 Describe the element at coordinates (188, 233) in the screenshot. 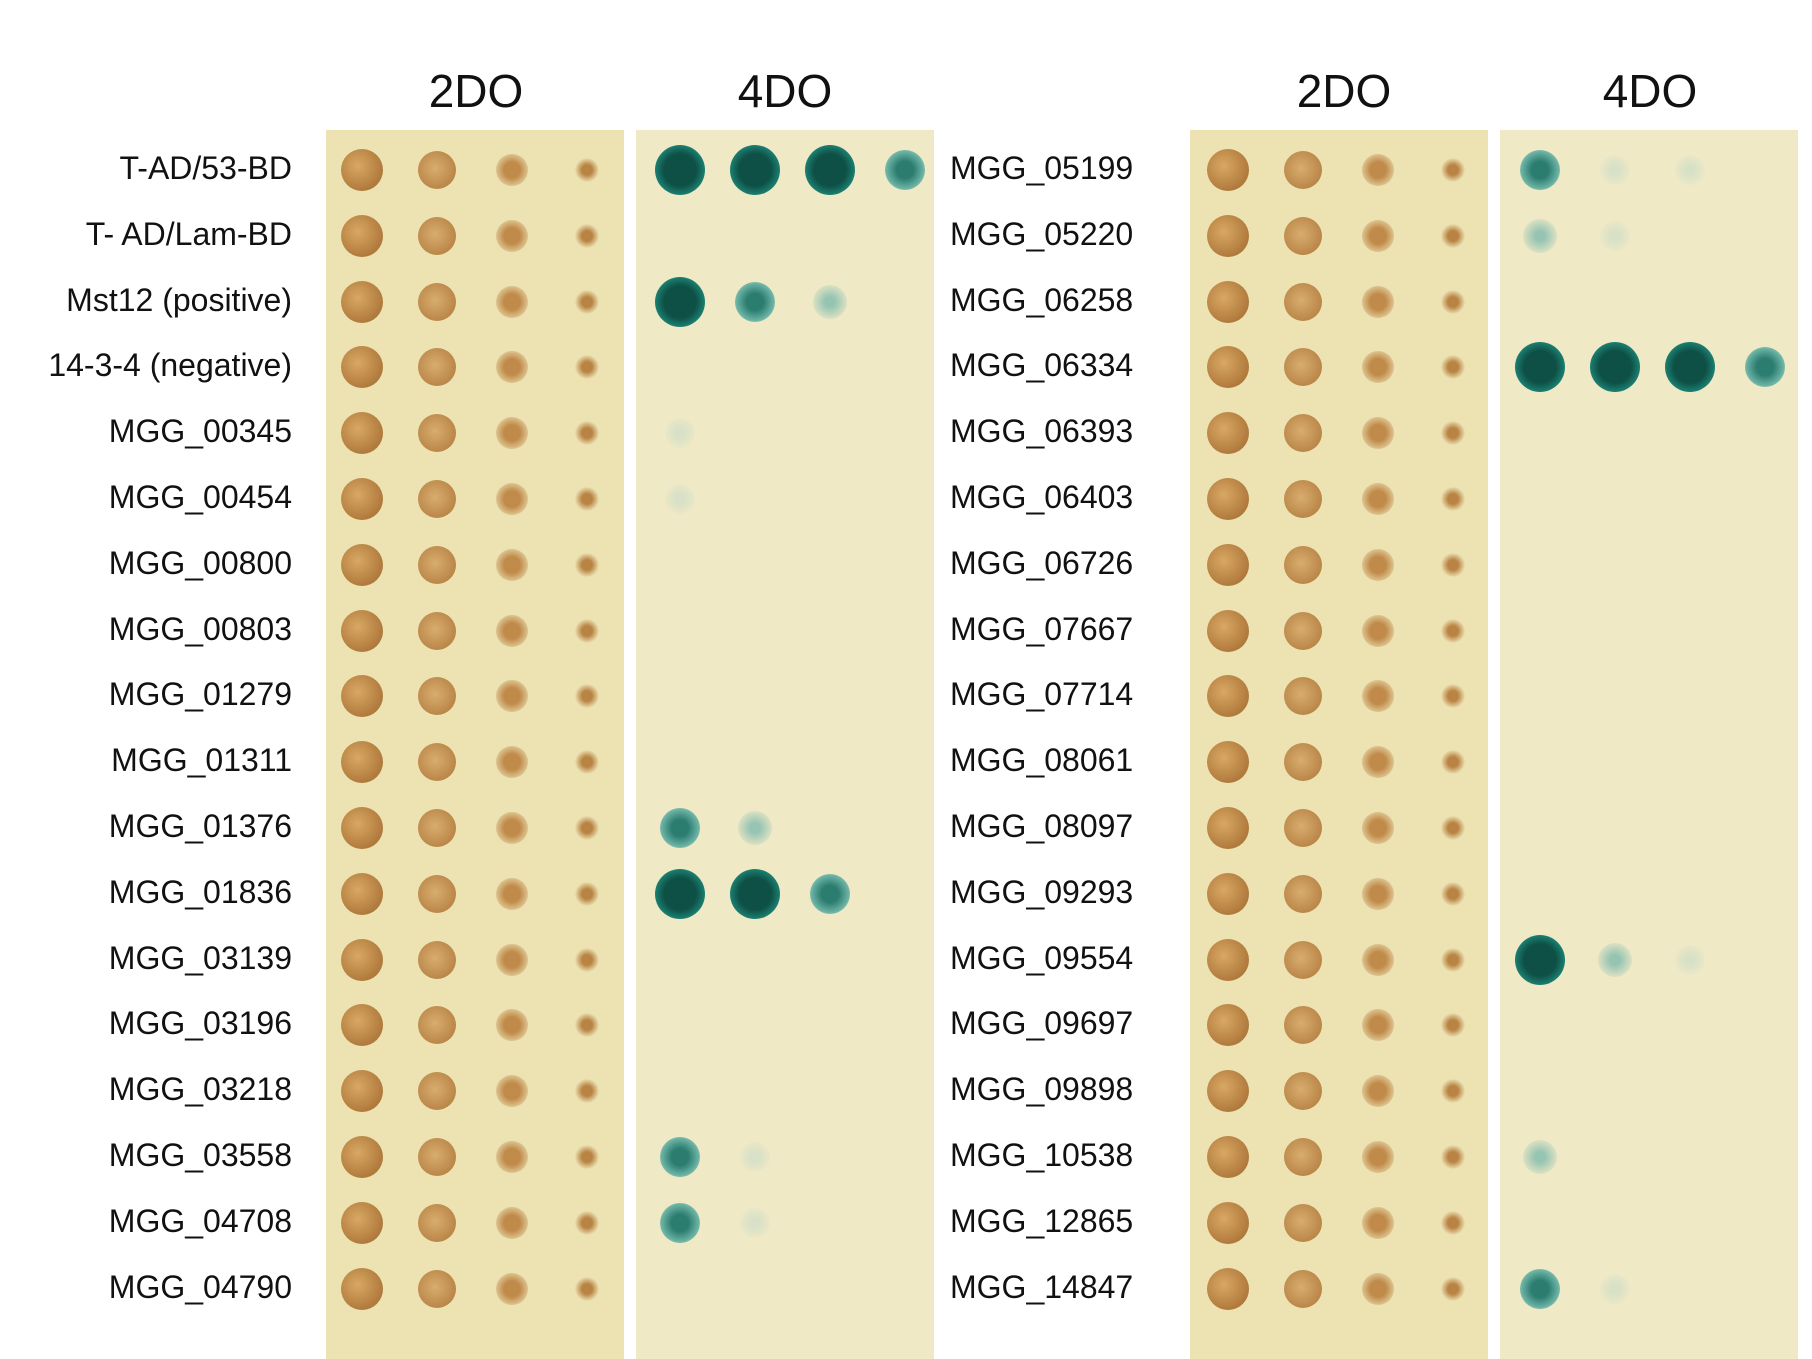

I see `row-label: T- AD/Lam-BD` at that location.